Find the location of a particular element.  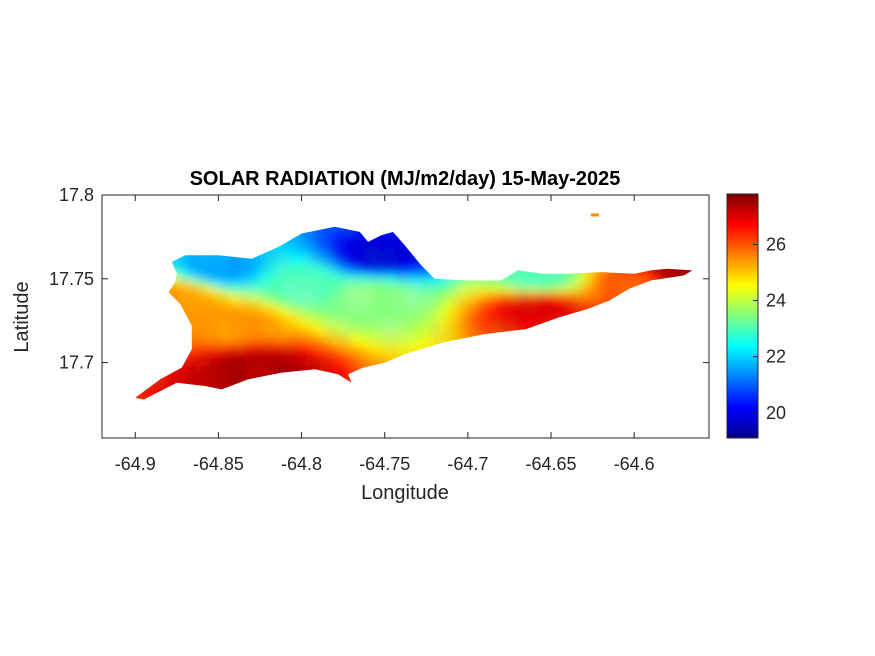

colorbar-gradient is located at coordinates (742, 316).